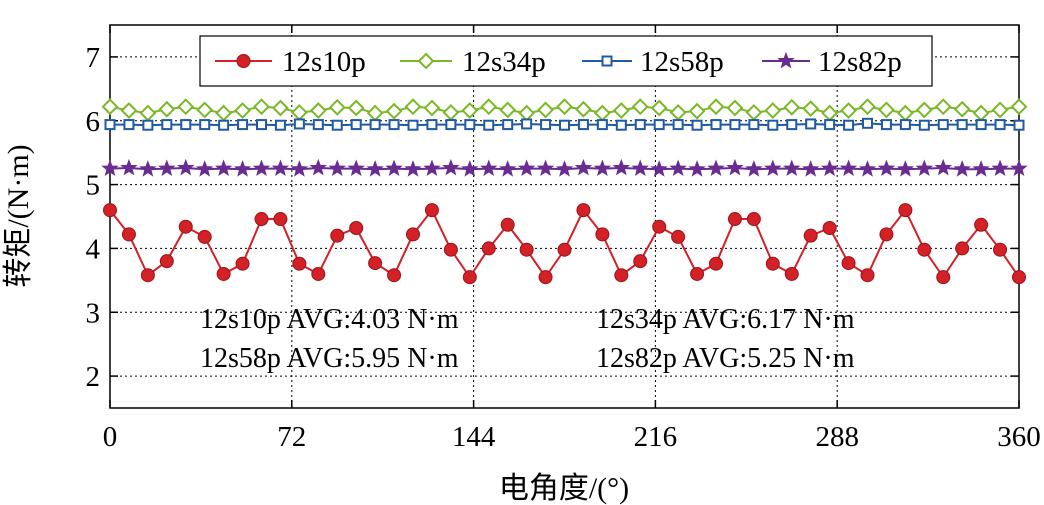 This screenshot has height=505, width=1044. What do you see at coordinates (93, 186) in the screenshot?
I see `y-tick-label: 5` at bounding box center [93, 186].